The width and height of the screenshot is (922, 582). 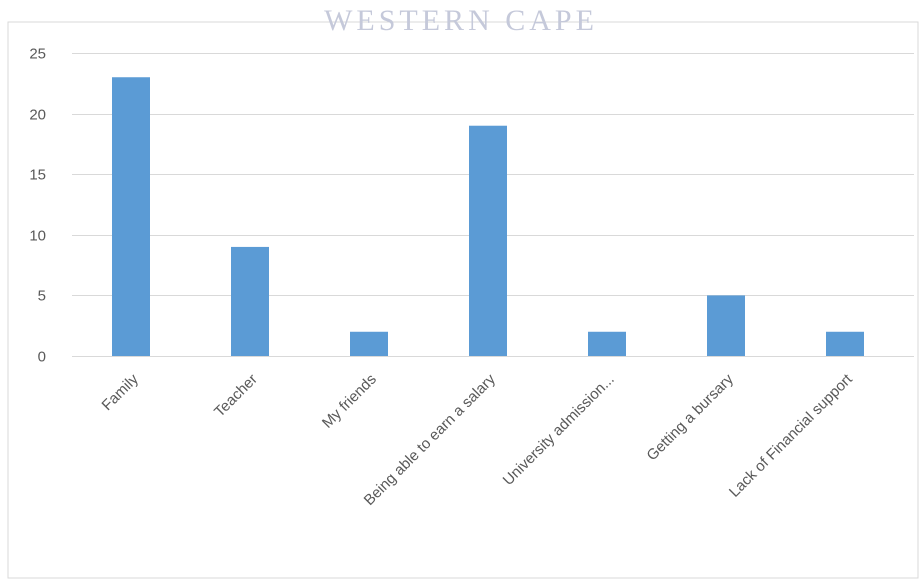 I want to click on bar-teacher, so click(x=250, y=301).